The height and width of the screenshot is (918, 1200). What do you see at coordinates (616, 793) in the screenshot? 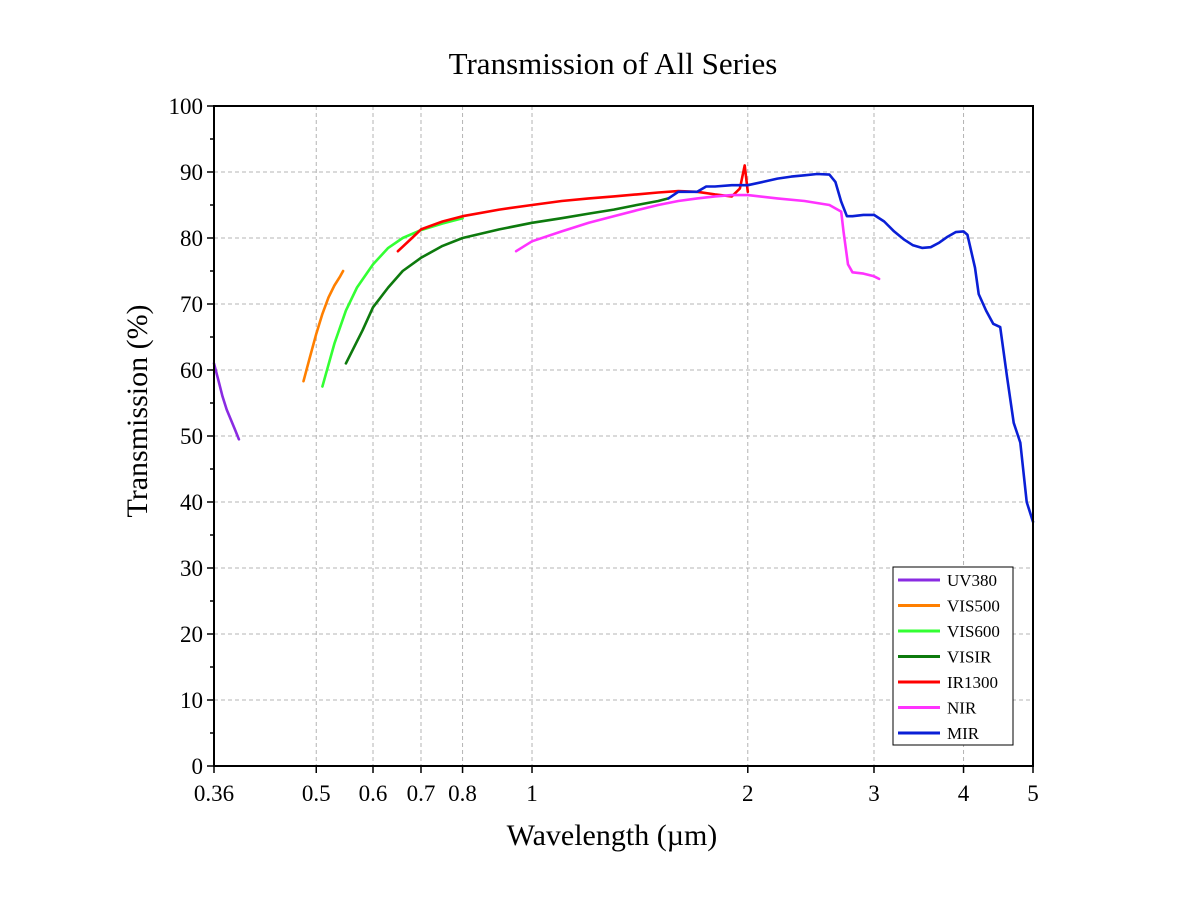
I see `x-tick-labels: 0.36 0.5 0.6 0.7 0.8 1 2 3 4 5` at bounding box center [616, 793].